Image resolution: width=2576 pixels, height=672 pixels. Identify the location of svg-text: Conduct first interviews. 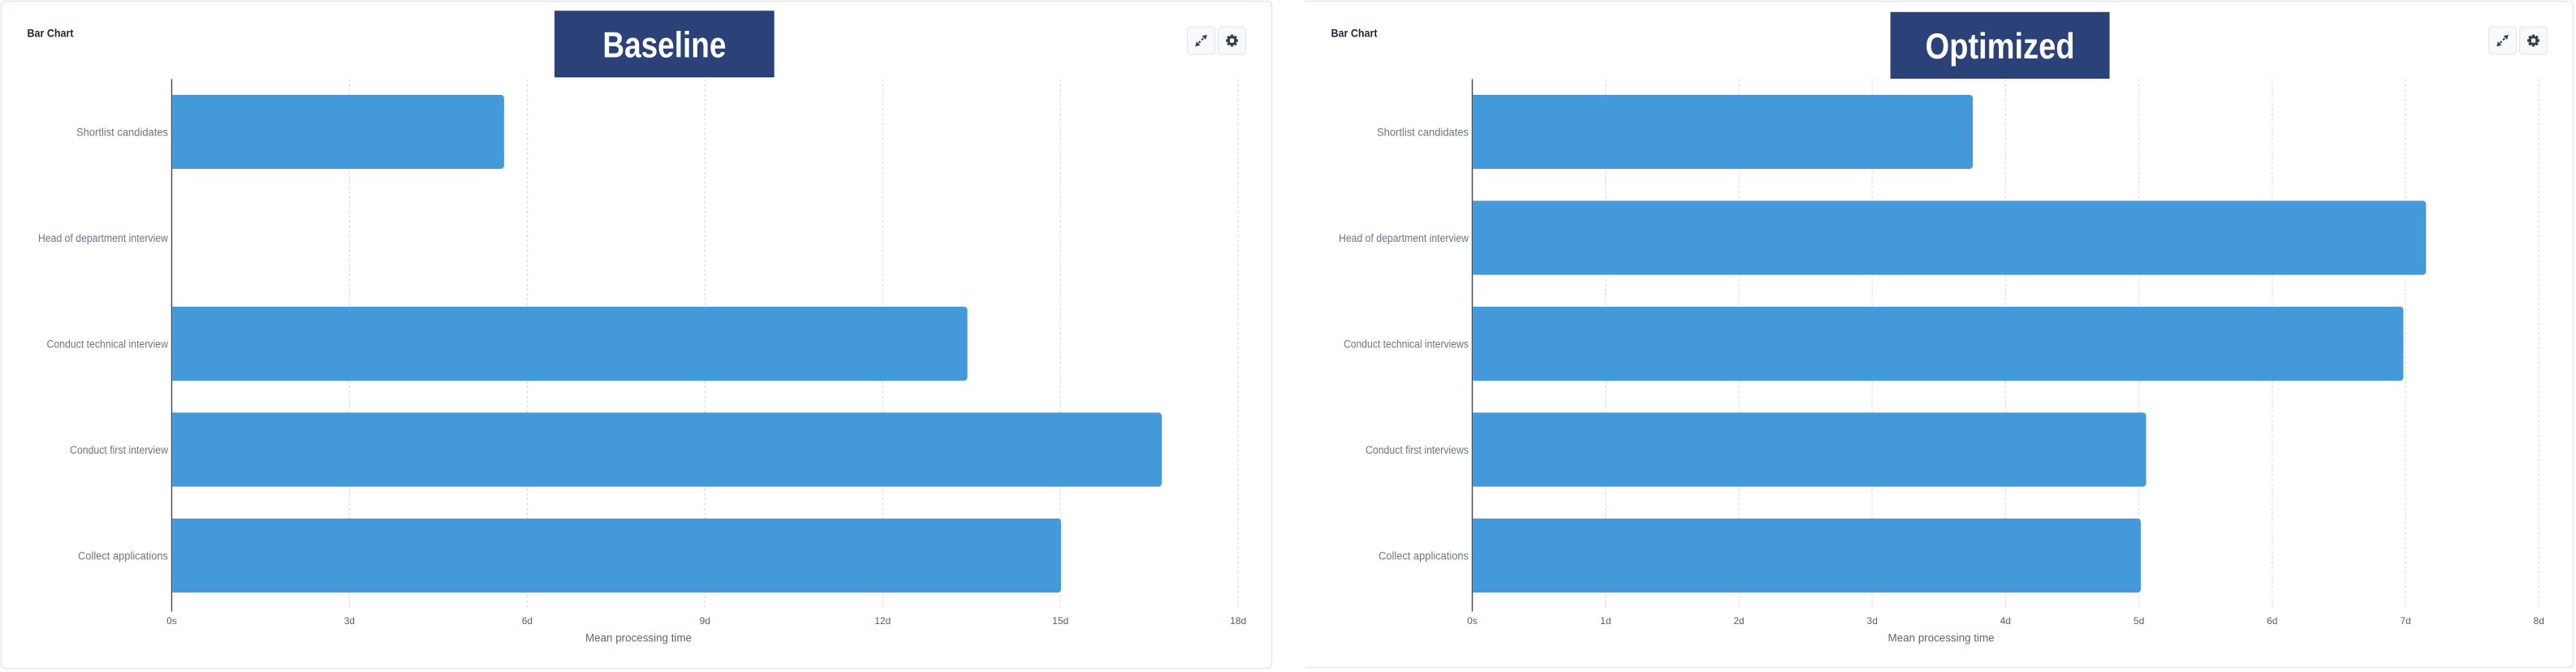
(1417, 450).